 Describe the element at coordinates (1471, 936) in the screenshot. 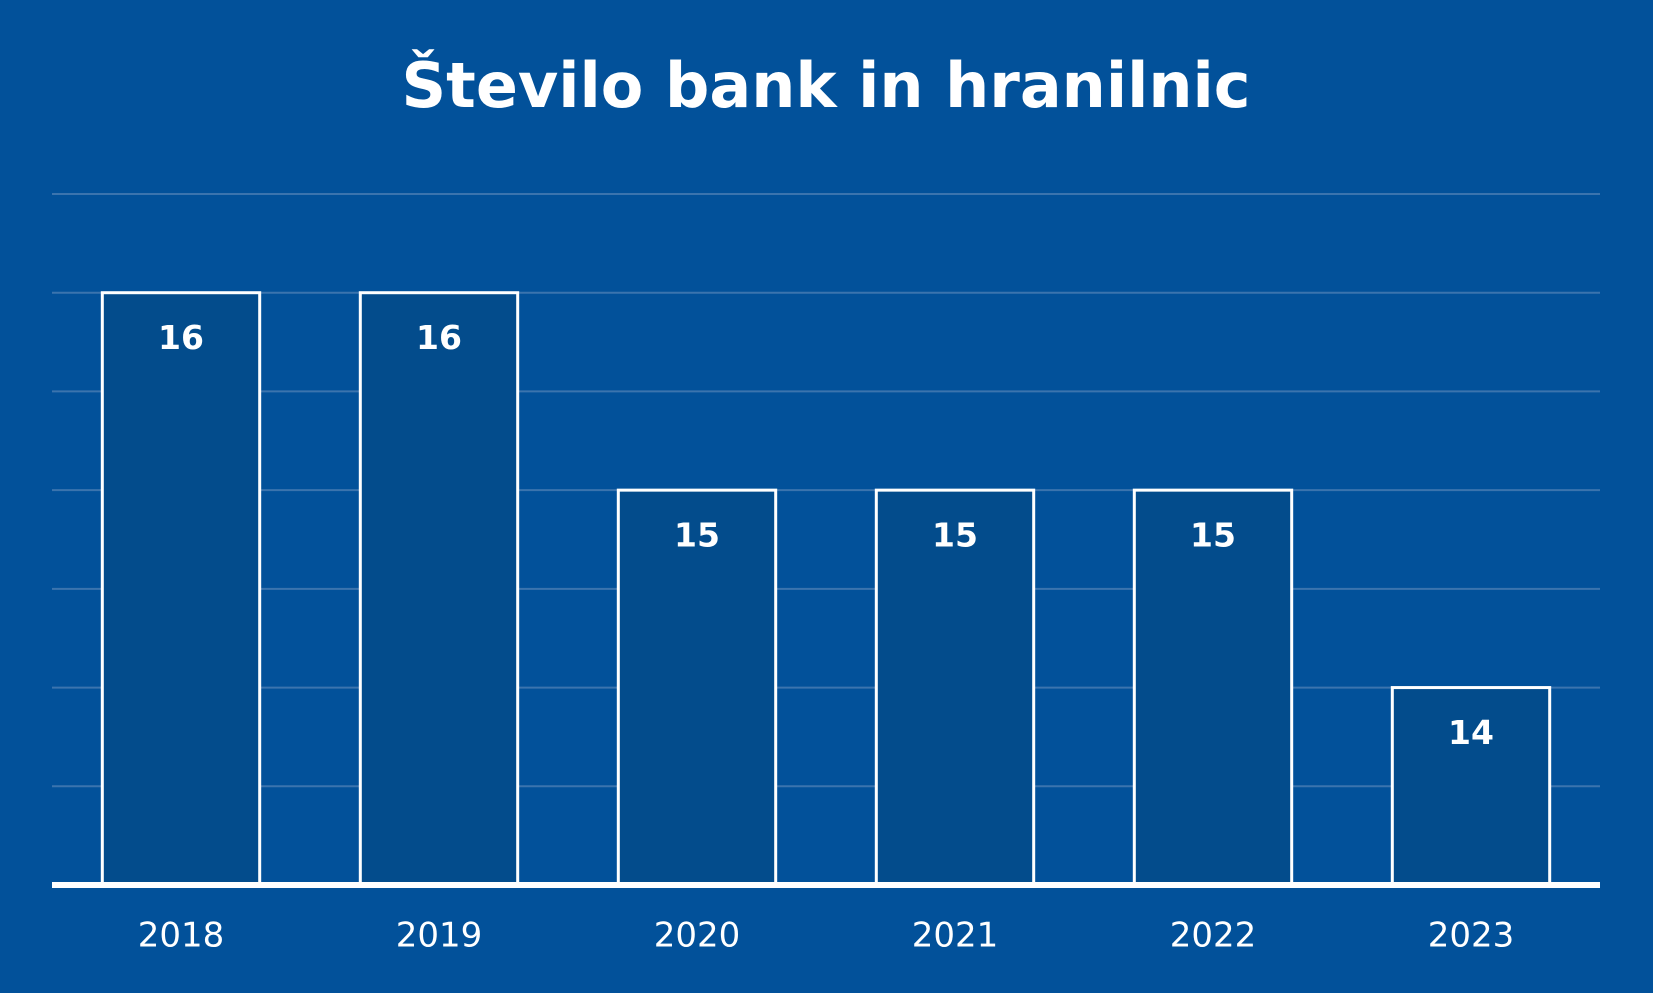

I see `x-tick-label: 2023` at that location.